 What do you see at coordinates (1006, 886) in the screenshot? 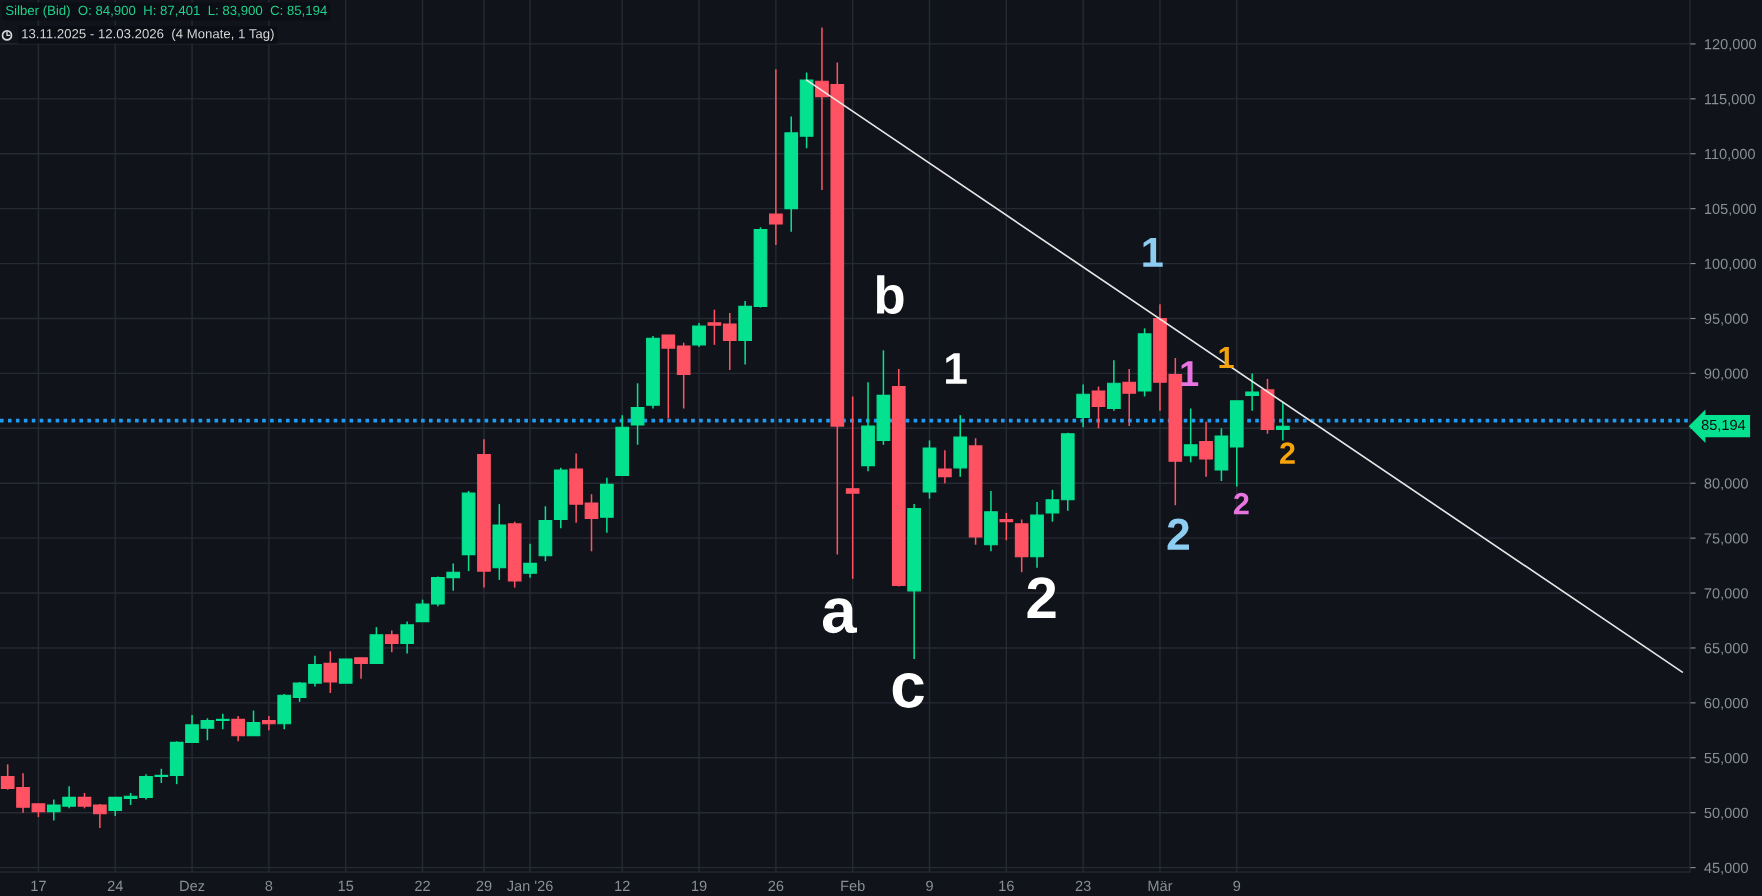
I see `x-tick-label: 16` at bounding box center [1006, 886].